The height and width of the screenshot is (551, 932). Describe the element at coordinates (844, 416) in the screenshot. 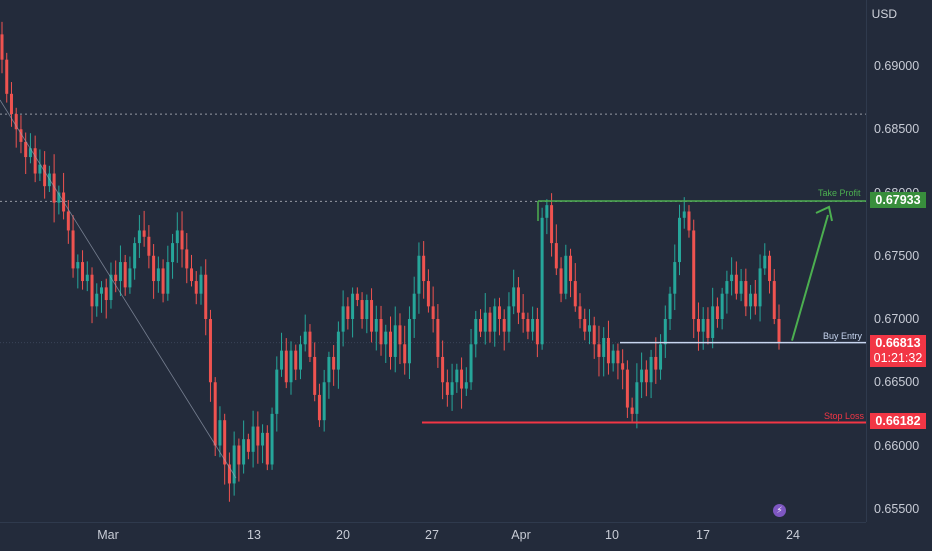

I see `stop-loss-label: Stop Loss` at that location.